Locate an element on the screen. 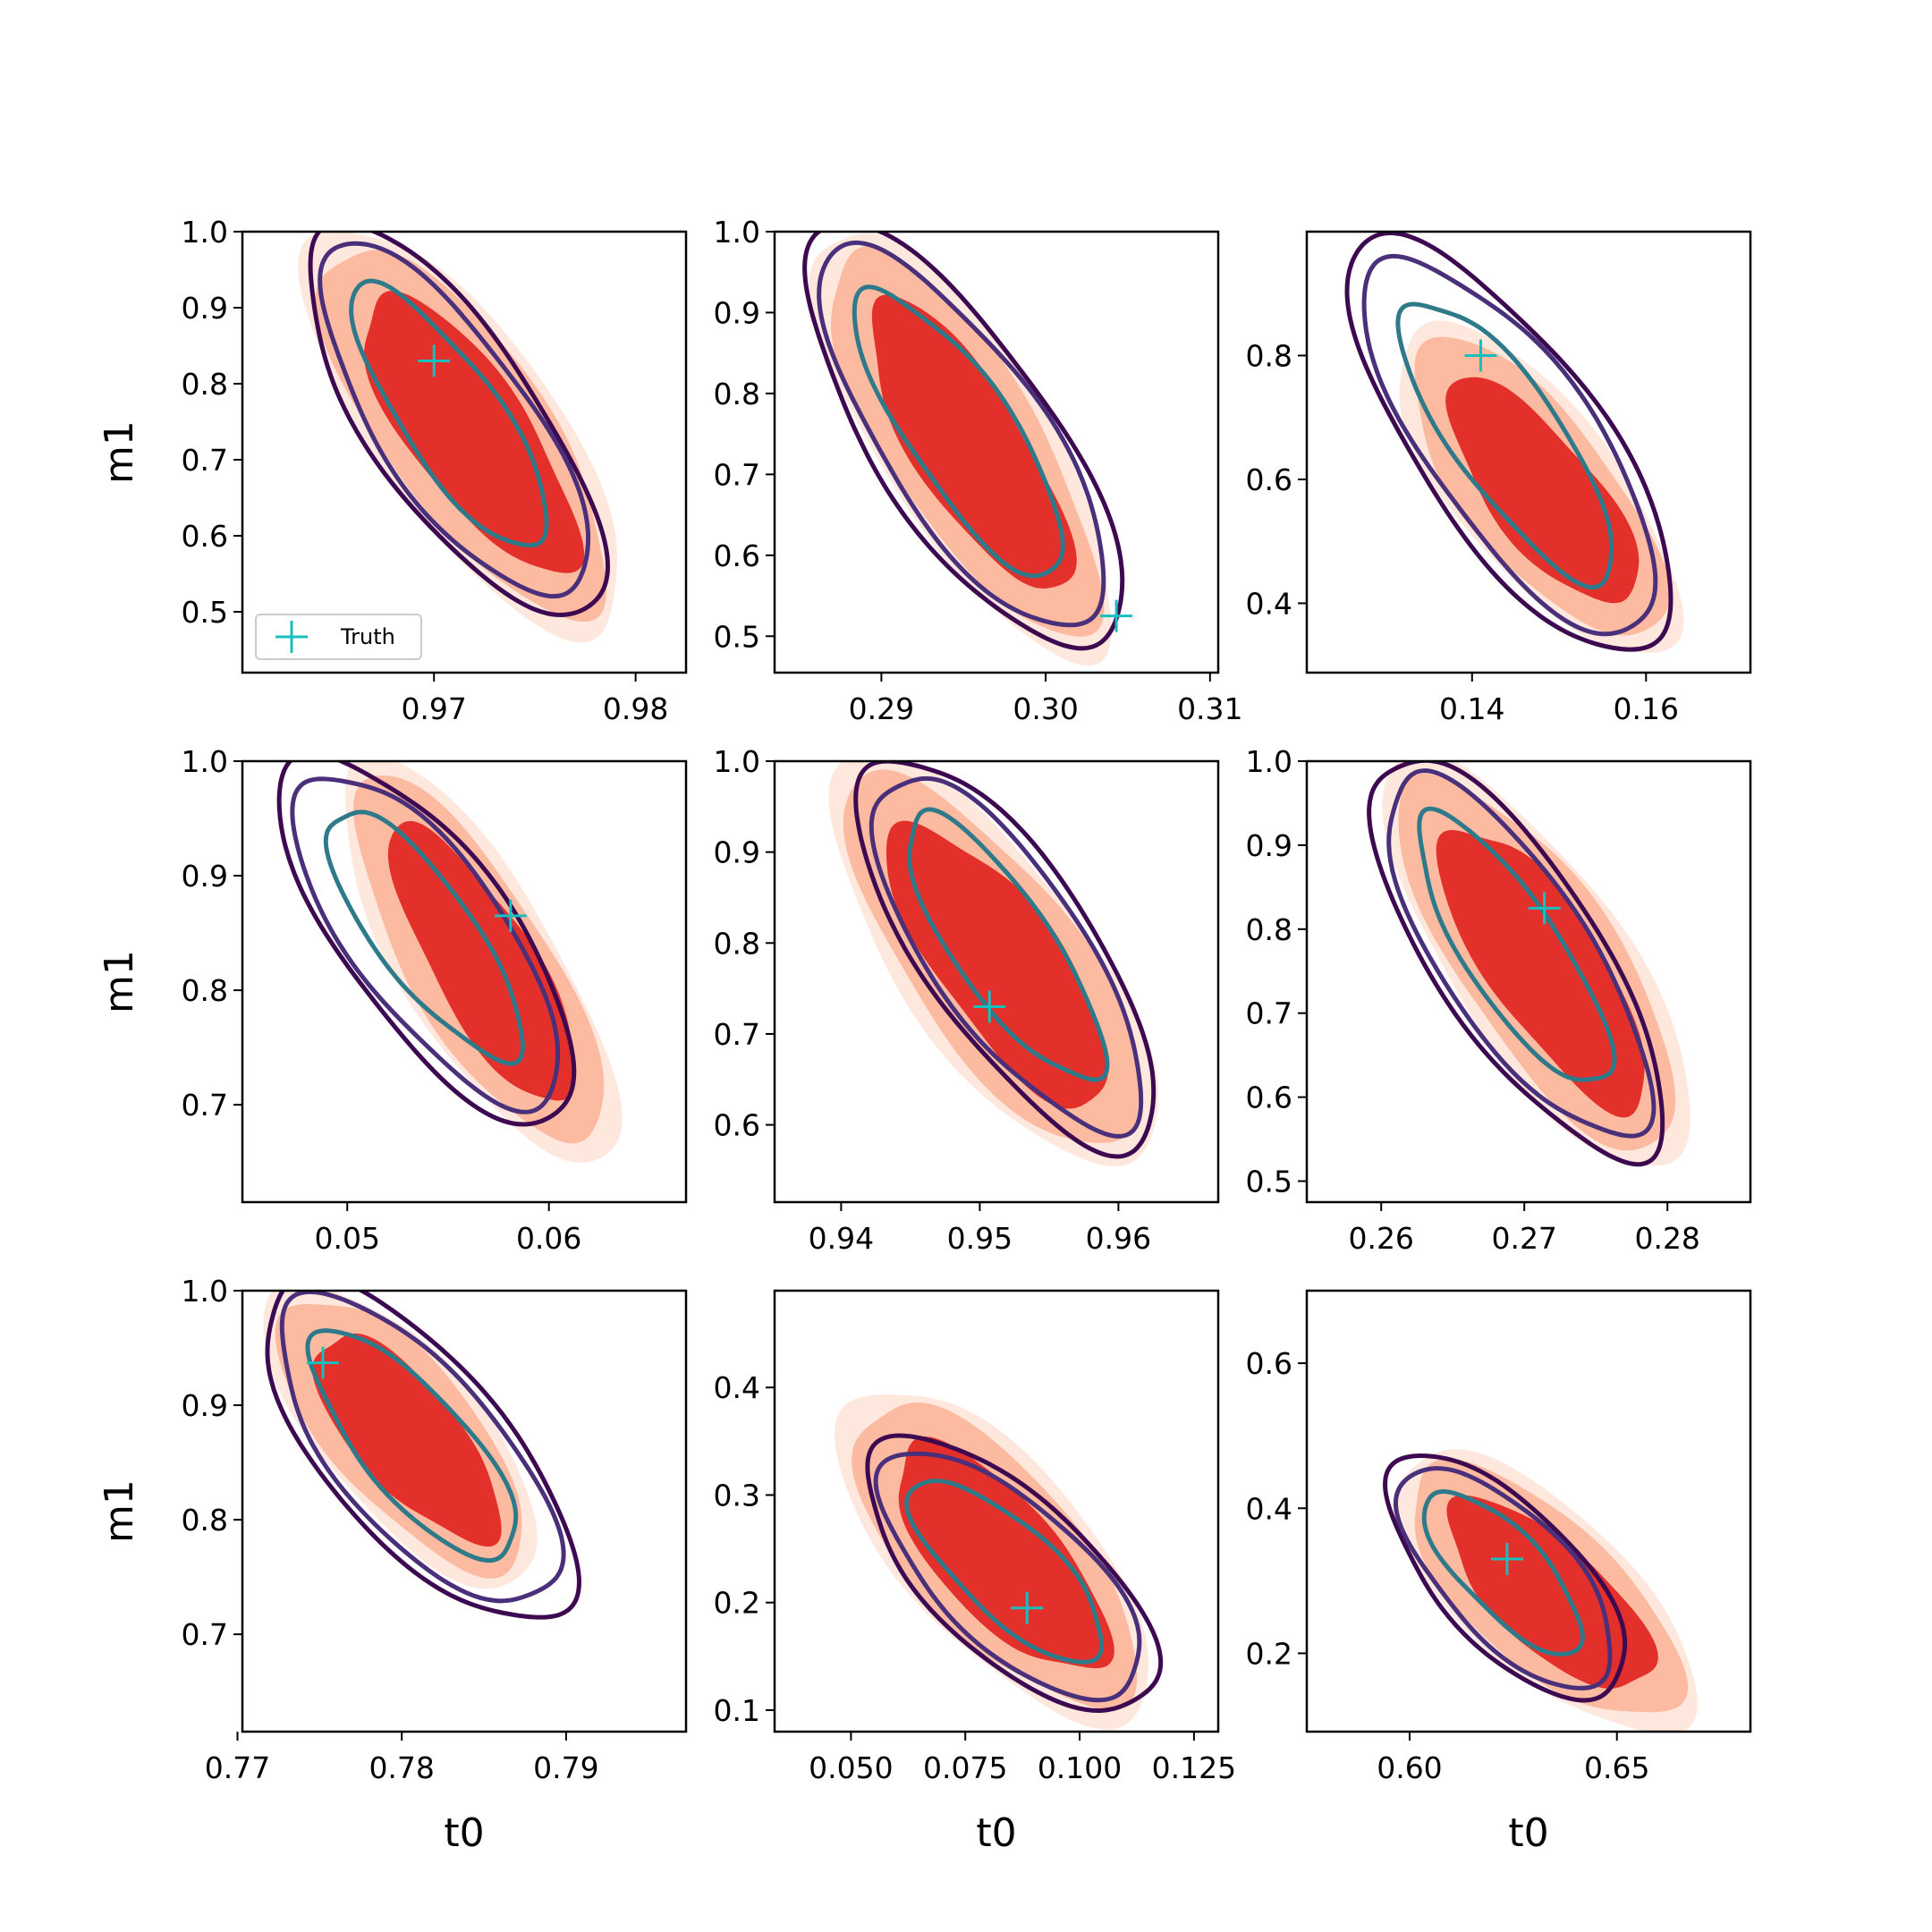  panel-r2c2: 0.94 0.95 0.96 0.6 0.7 0.8 0.9 1.0 is located at coordinates (967, 1000).